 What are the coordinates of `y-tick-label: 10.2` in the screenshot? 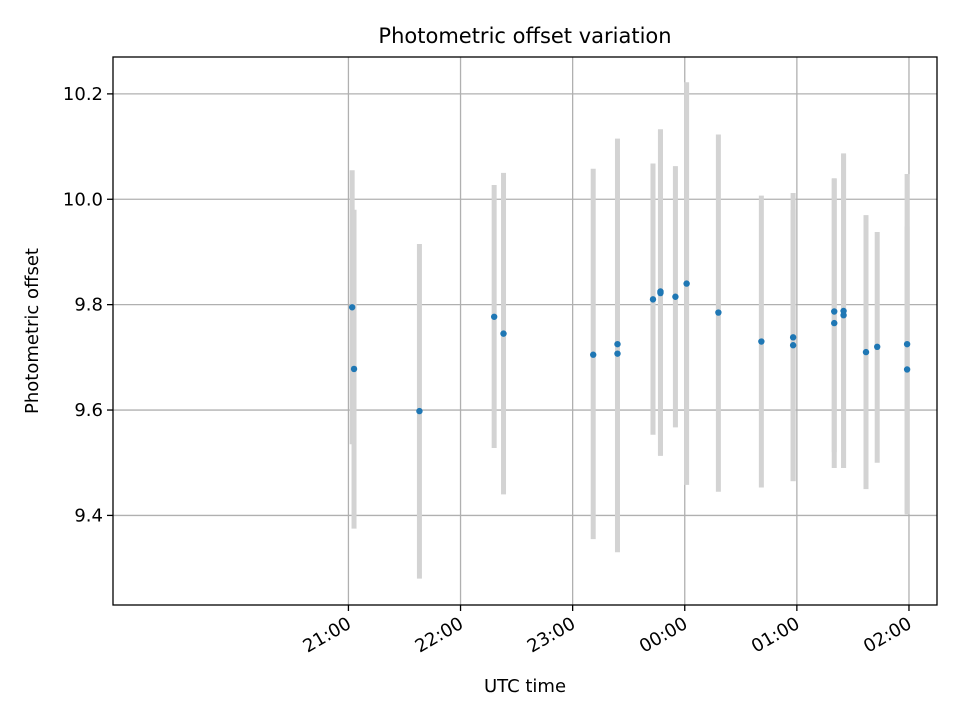 It's located at (83, 94).